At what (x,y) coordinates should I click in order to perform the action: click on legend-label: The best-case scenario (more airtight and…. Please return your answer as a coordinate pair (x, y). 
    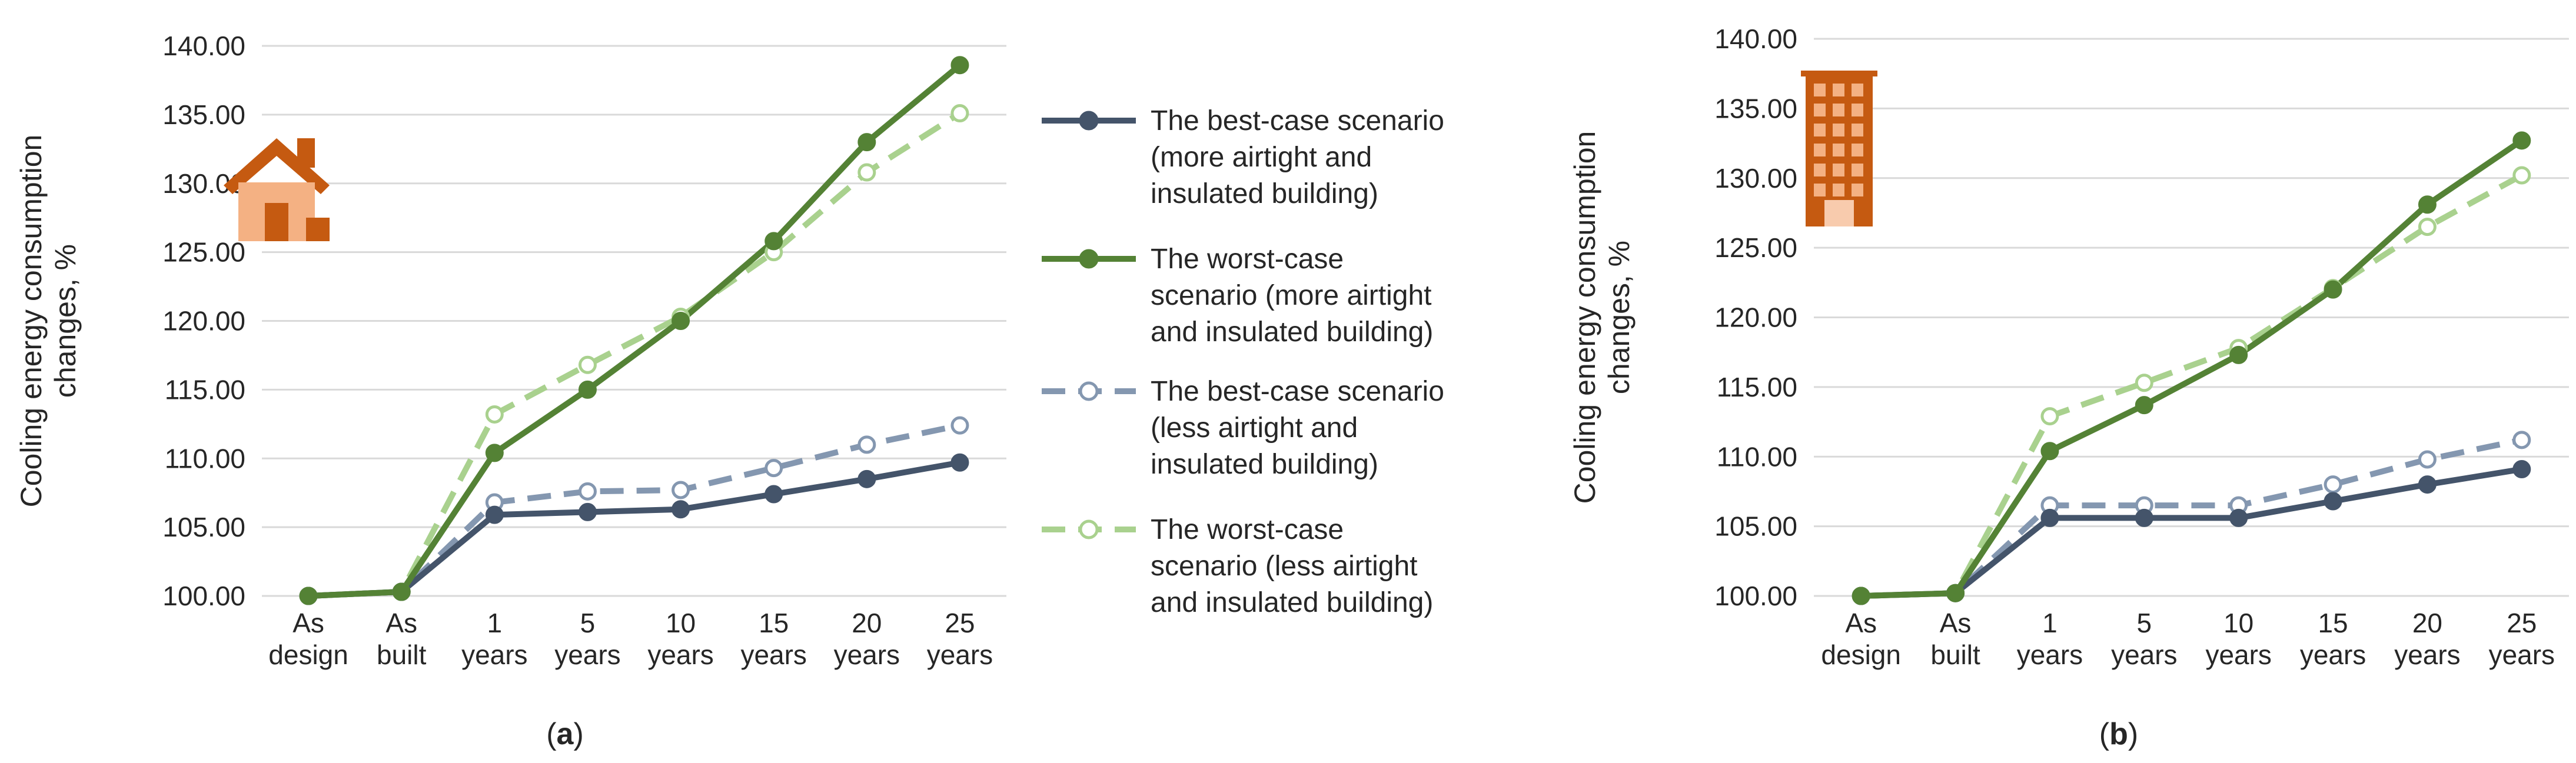
    Looking at the image, I should click on (1297, 157).